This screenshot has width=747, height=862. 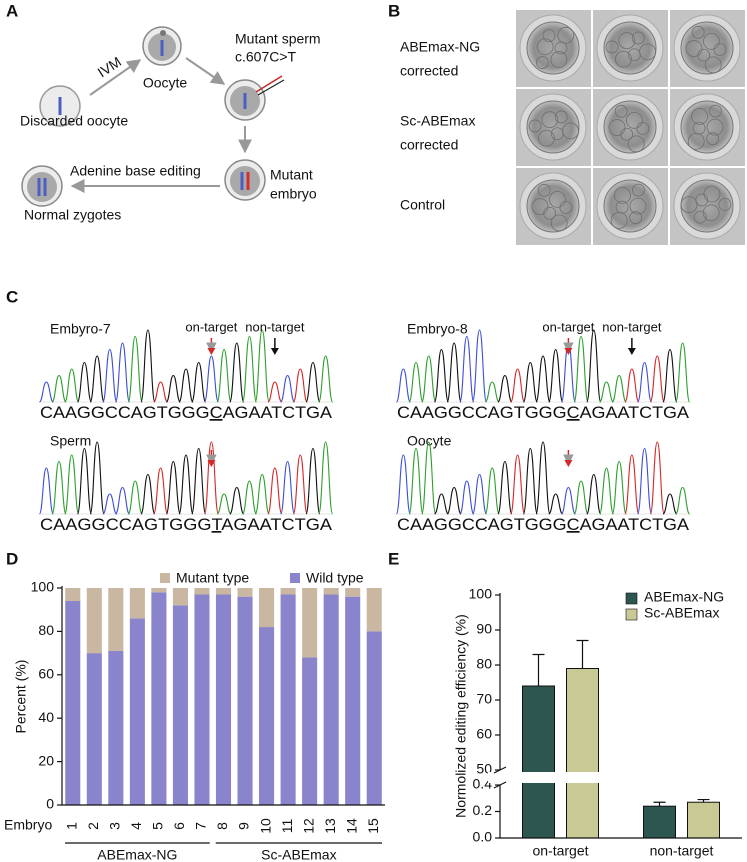 I want to click on y-tick-label: 20, so click(x=46, y=760).